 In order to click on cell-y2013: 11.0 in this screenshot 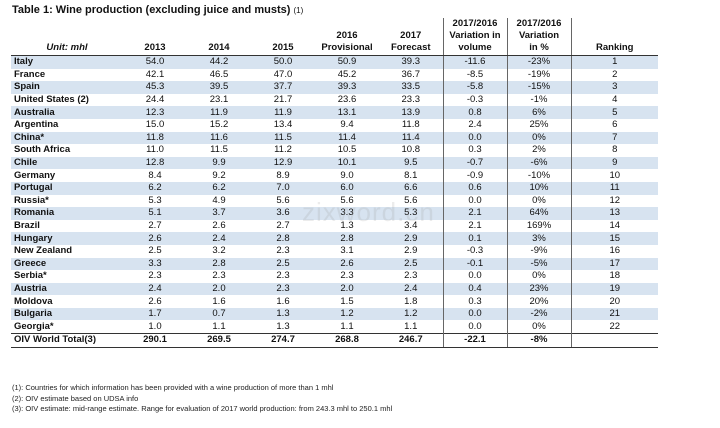, I will do `click(155, 150)`.